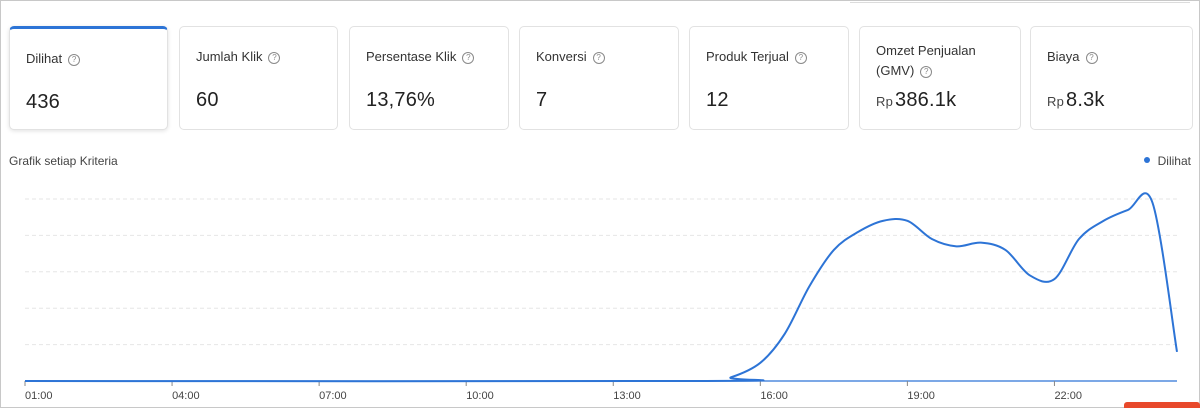  I want to click on chart-title: Grafik setiap Kriteria, so click(63, 161).